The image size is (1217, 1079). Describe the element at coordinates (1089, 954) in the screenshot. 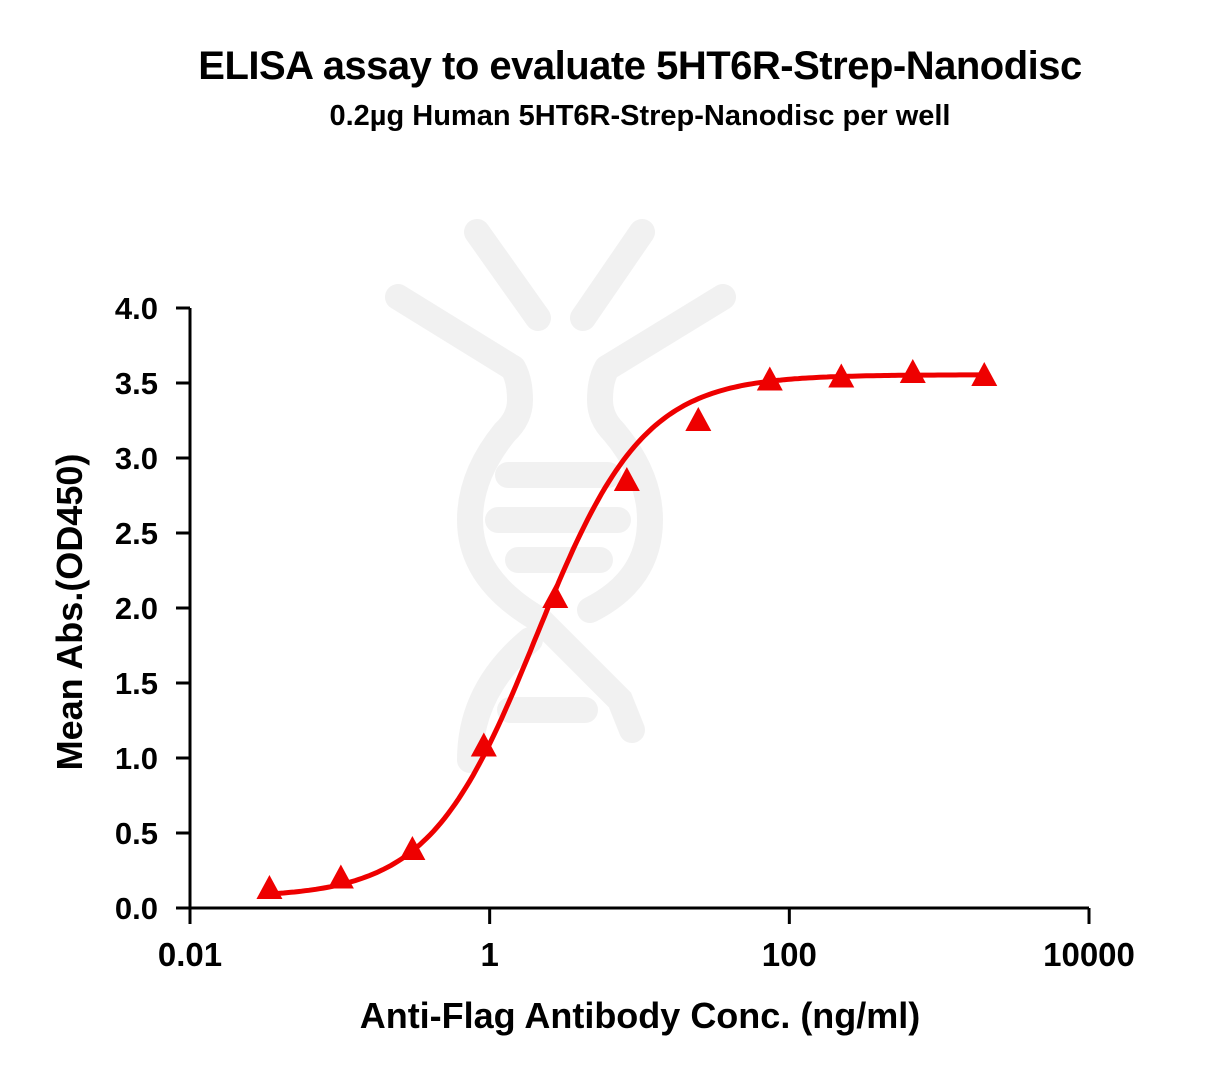

I see `x-tick-label: 10000` at that location.